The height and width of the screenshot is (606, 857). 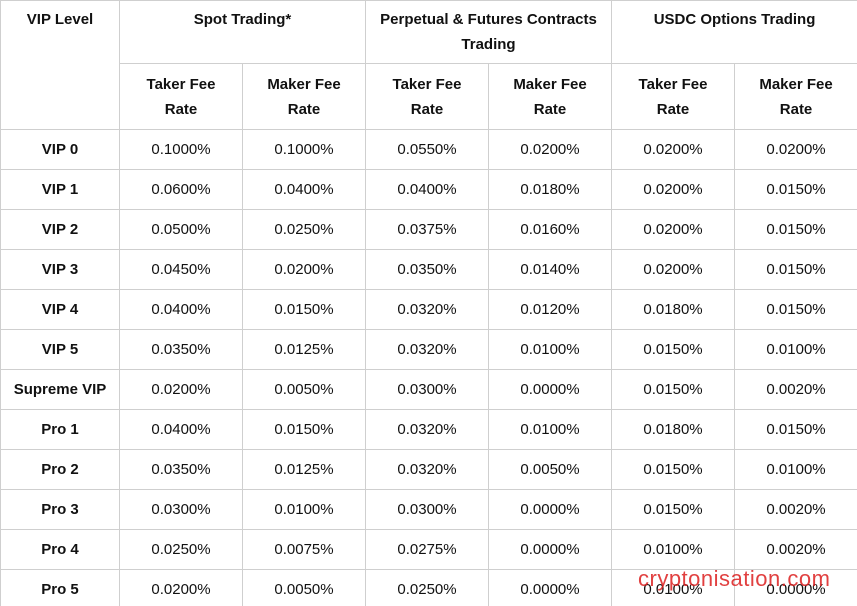 I want to click on fee-cell: 0.0120%, so click(x=550, y=309).